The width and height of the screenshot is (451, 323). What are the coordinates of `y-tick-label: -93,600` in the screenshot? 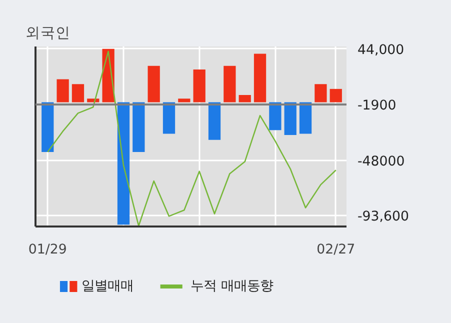 It's located at (383, 217).